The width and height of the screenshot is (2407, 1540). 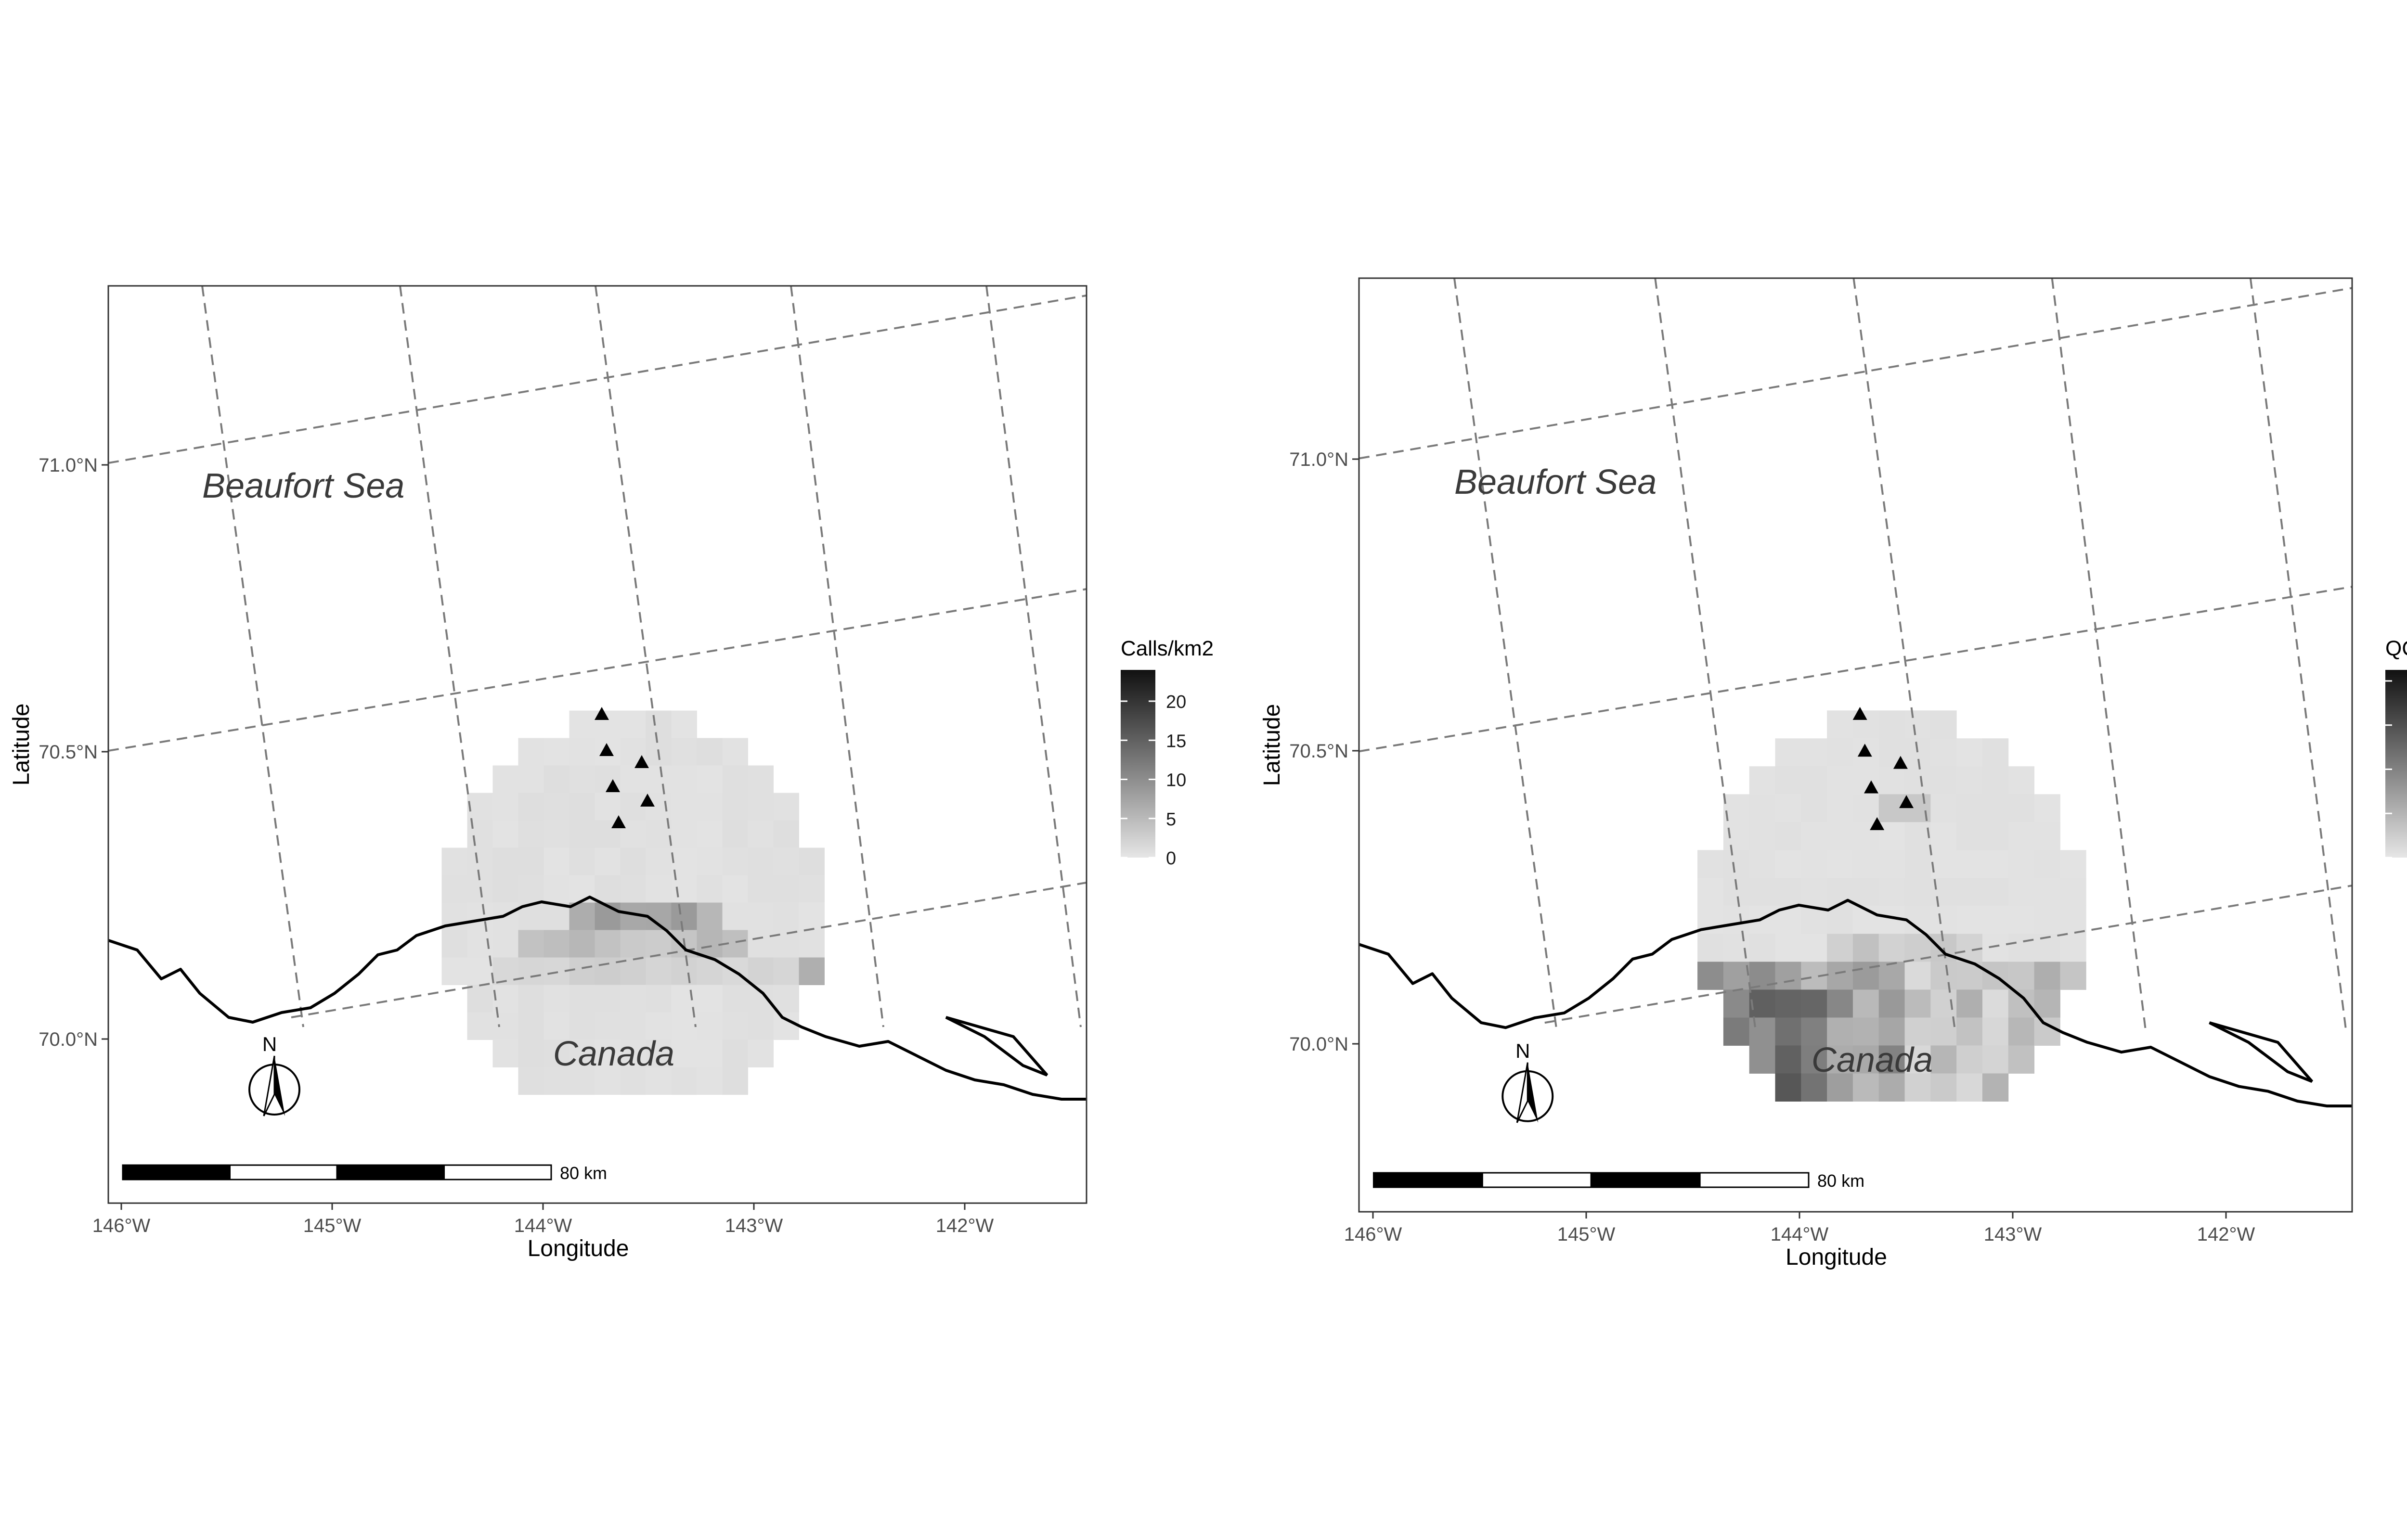 I want to click on legend: QCD0.080.060.040.020.00, so click(x=2396, y=748).